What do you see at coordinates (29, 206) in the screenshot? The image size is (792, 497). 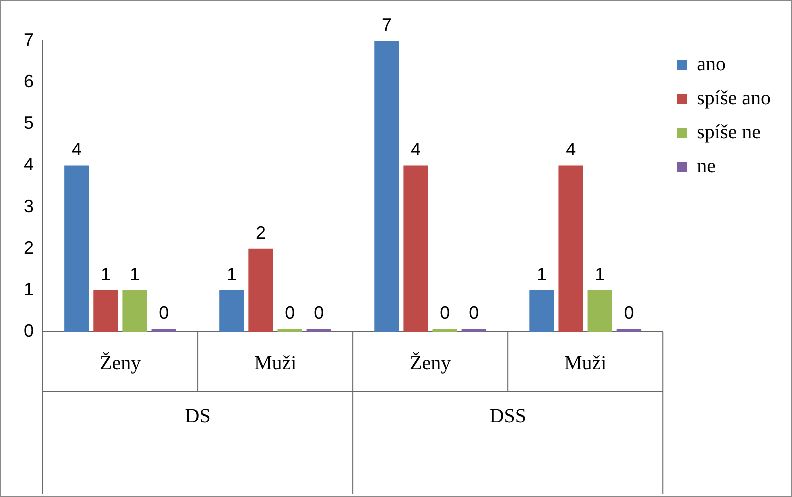 I see `y-tick-label: 3` at bounding box center [29, 206].